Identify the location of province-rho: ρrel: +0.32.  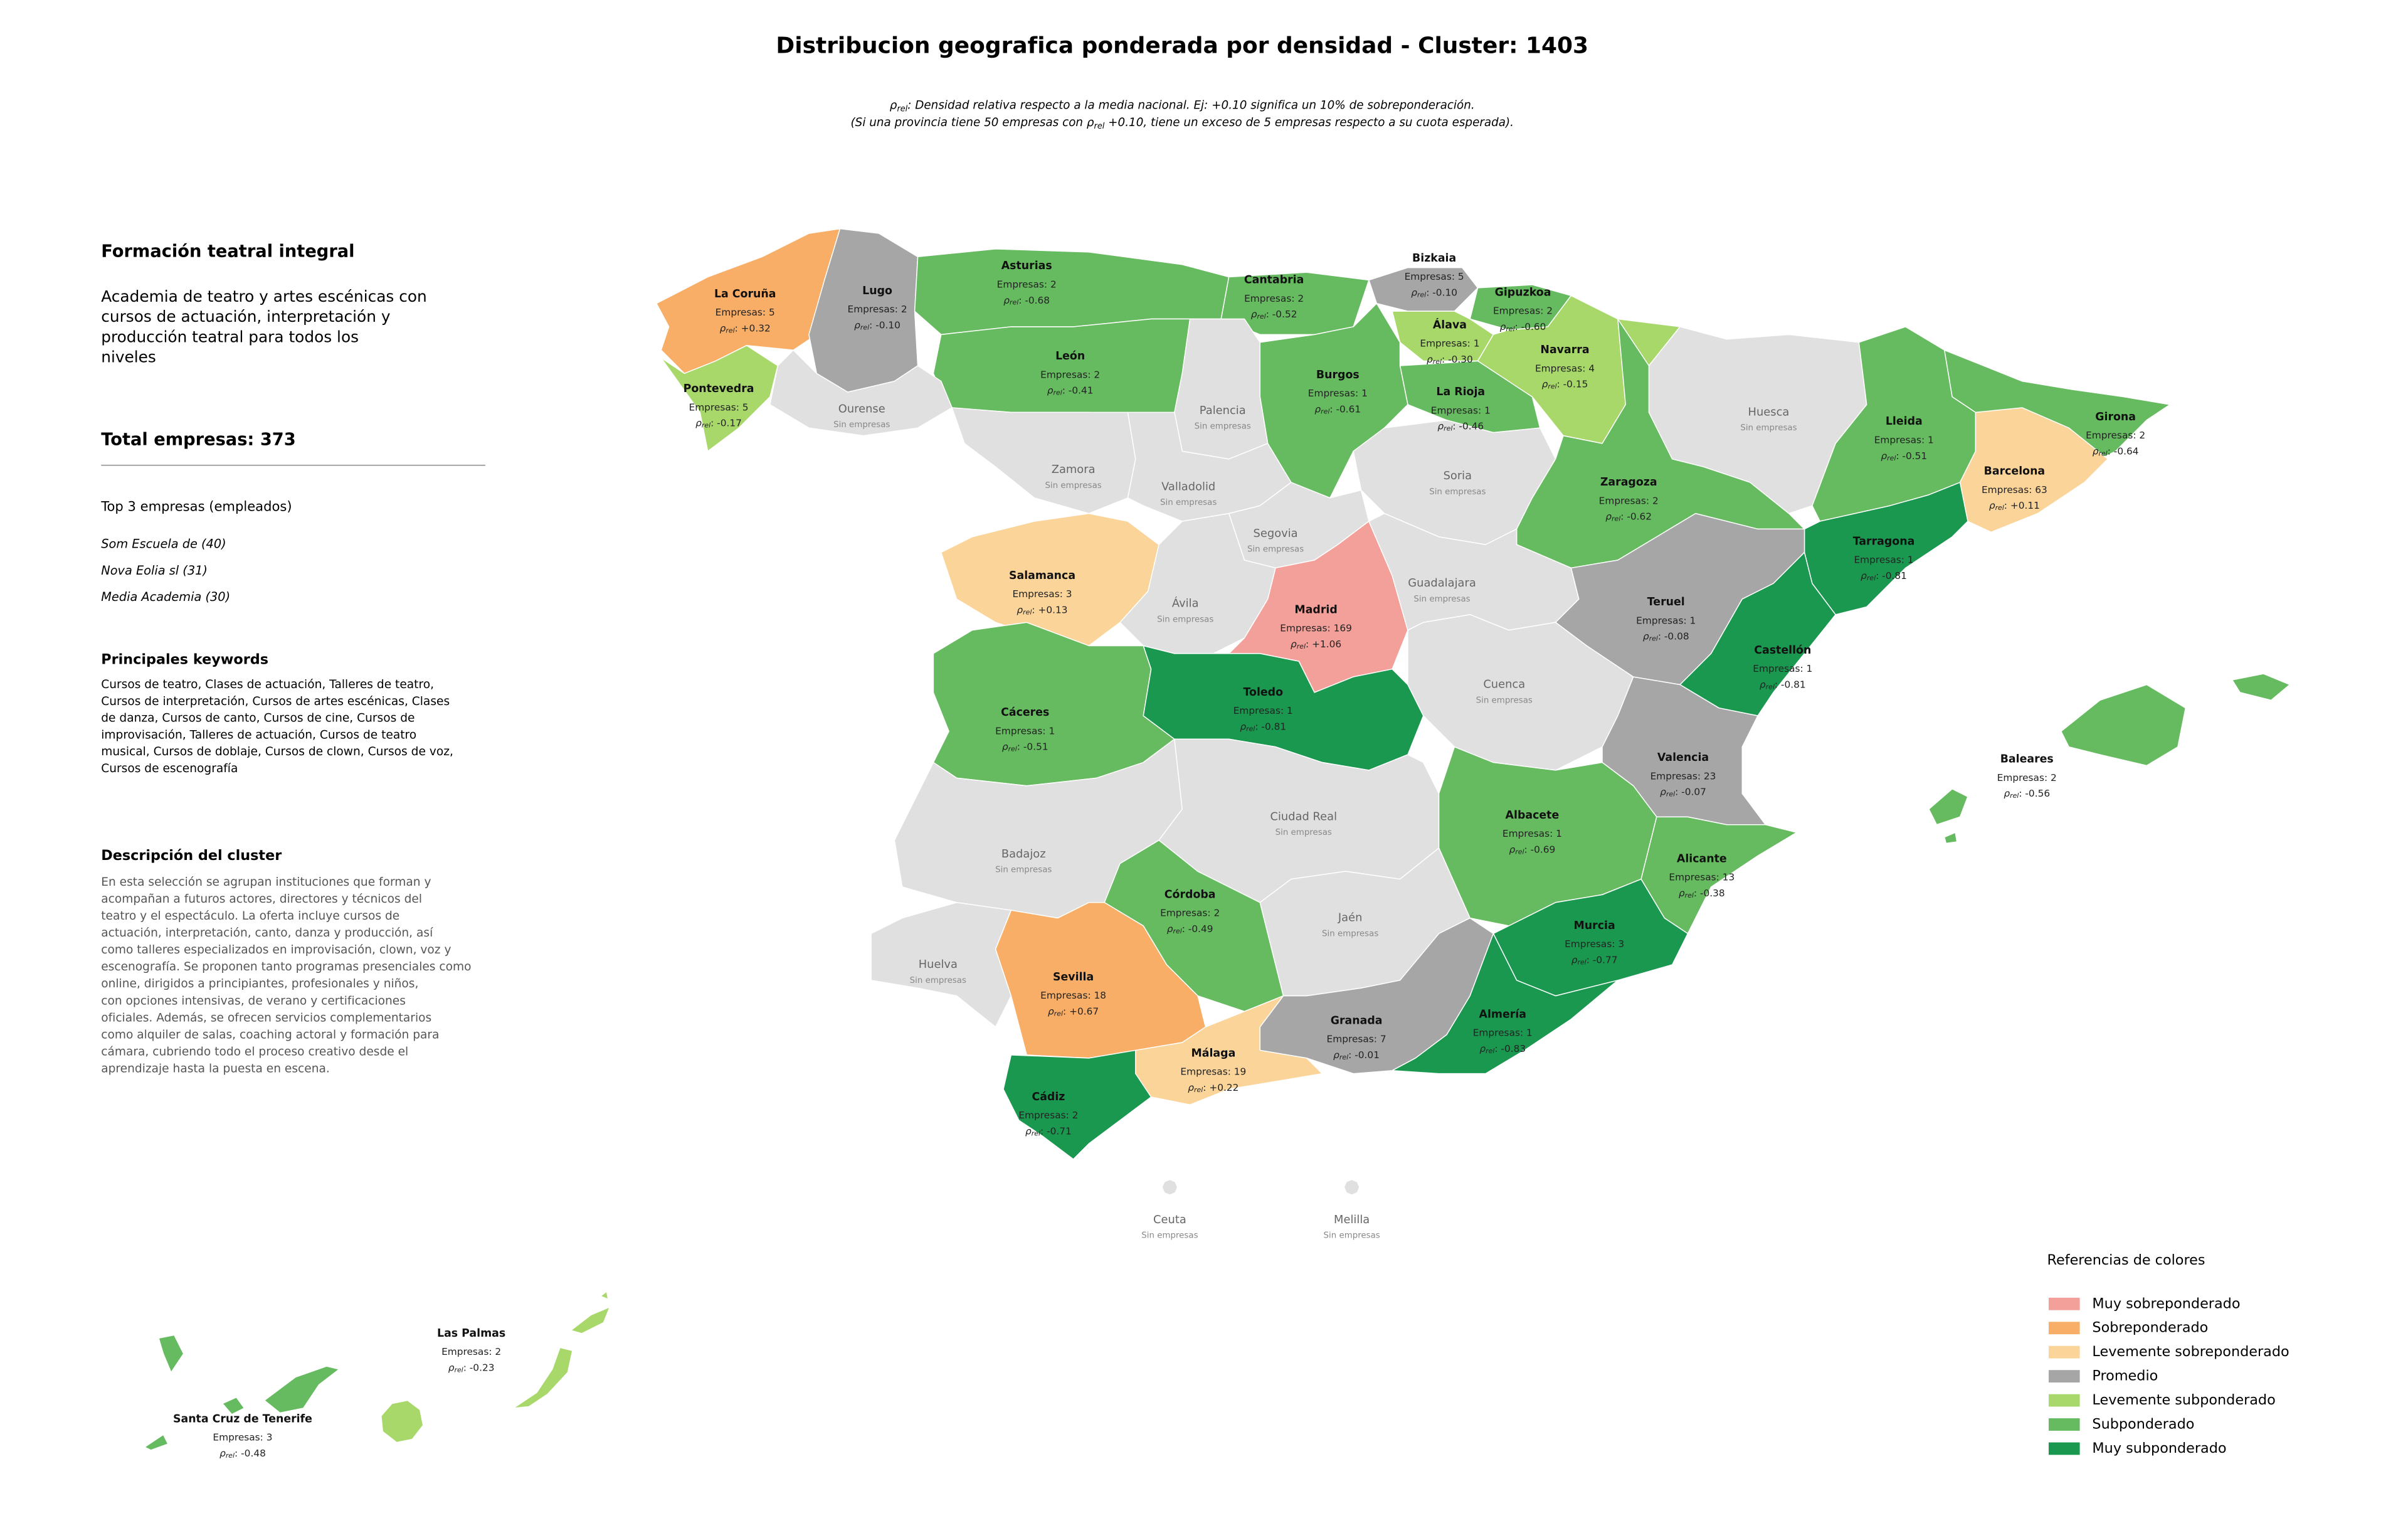
(745, 328).